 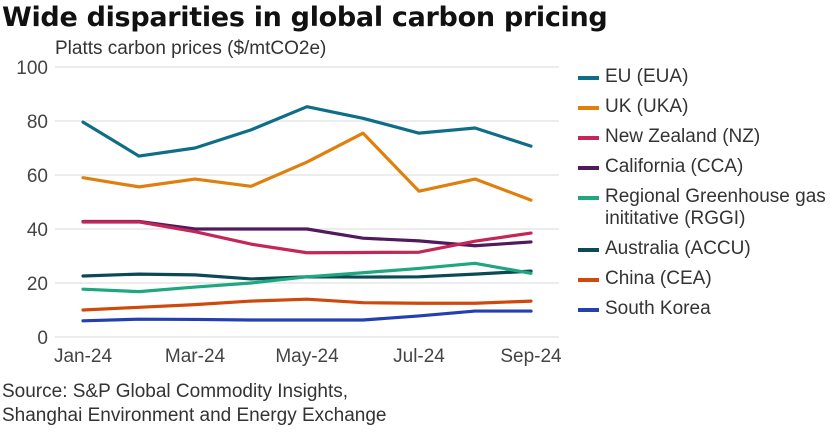 What do you see at coordinates (658, 278) in the screenshot?
I see `legend-label: China (CEA)` at bounding box center [658, 278].